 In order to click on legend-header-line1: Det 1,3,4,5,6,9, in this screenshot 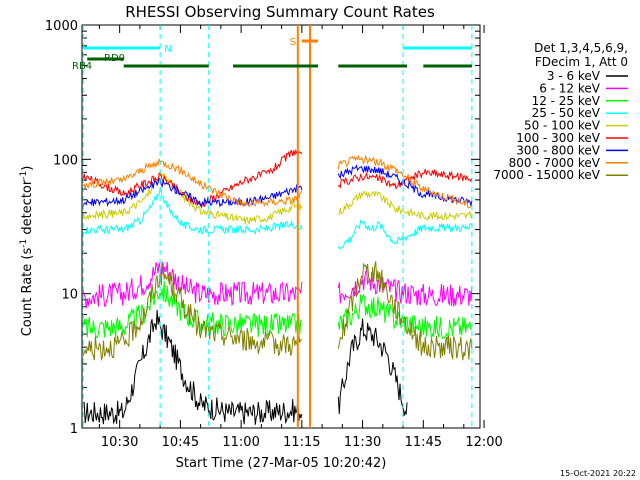, I will do `click(581, 48)`.